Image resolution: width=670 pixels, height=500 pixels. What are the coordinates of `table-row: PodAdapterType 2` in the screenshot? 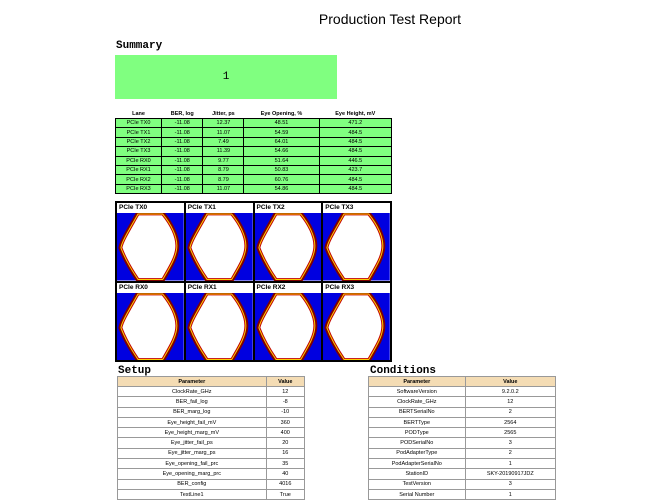 It's located at (462, 453).